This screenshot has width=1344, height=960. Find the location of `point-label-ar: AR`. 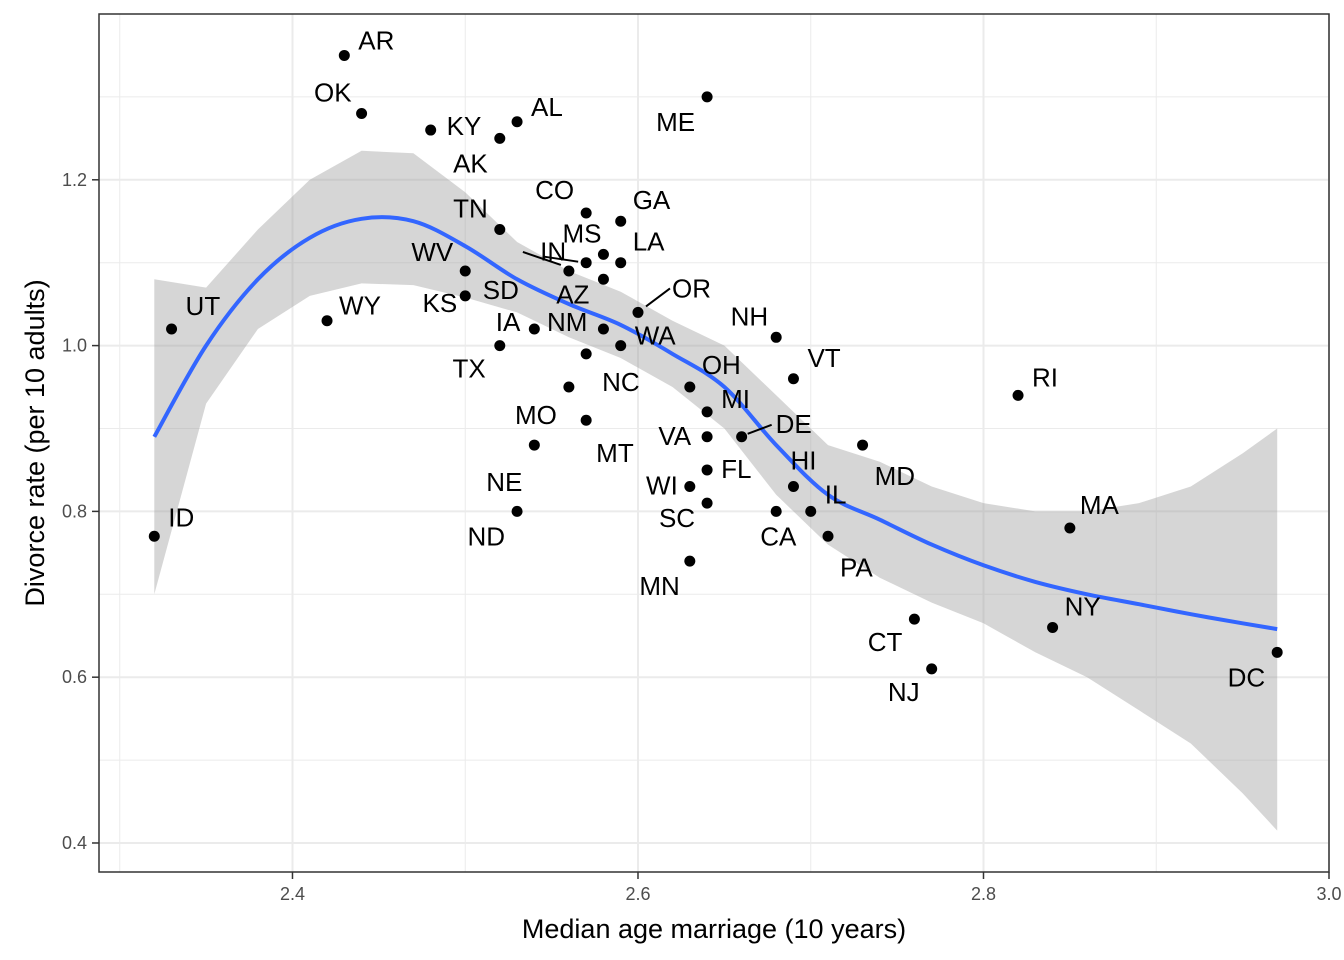

point-label-ar: AR is located at coordinates (376, 40).